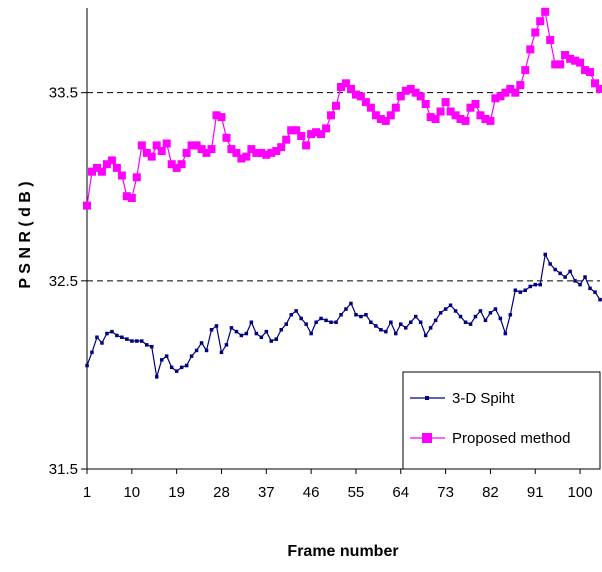 Image resolution: width=602 pixels, height=572 pixels. What do you see at coordinates (445, 492) in the screenshot?
I see `x-tick-label-8: 73` at bounding box center [445, 492].